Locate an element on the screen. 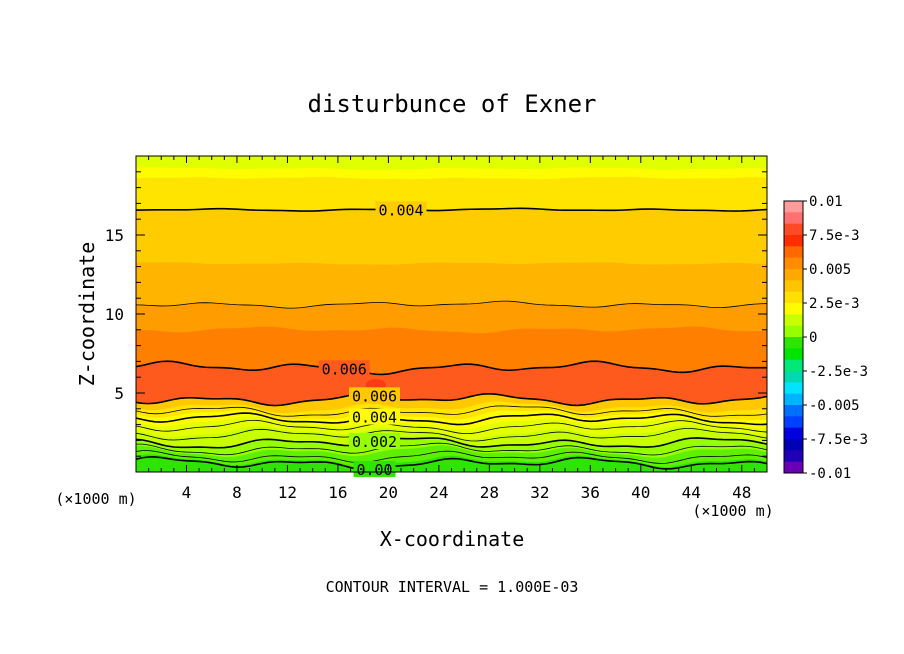 The width and height of the screenshot is (904, 654). contour-label-3: 0.002 is located at coordinates (374, 442).